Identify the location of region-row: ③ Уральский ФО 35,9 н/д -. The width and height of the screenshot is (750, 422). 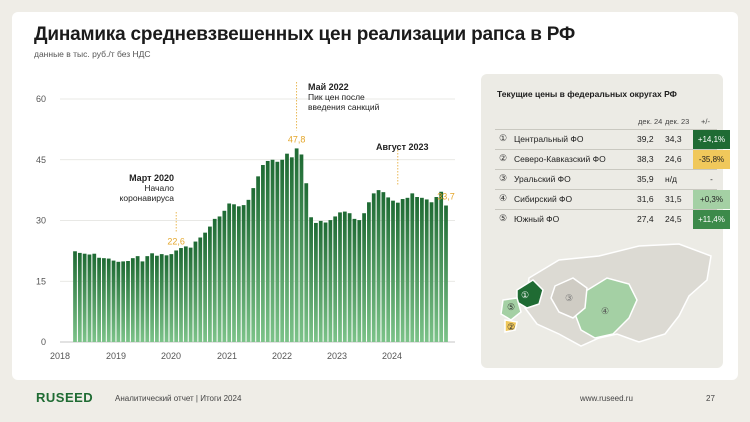
(606, 179).